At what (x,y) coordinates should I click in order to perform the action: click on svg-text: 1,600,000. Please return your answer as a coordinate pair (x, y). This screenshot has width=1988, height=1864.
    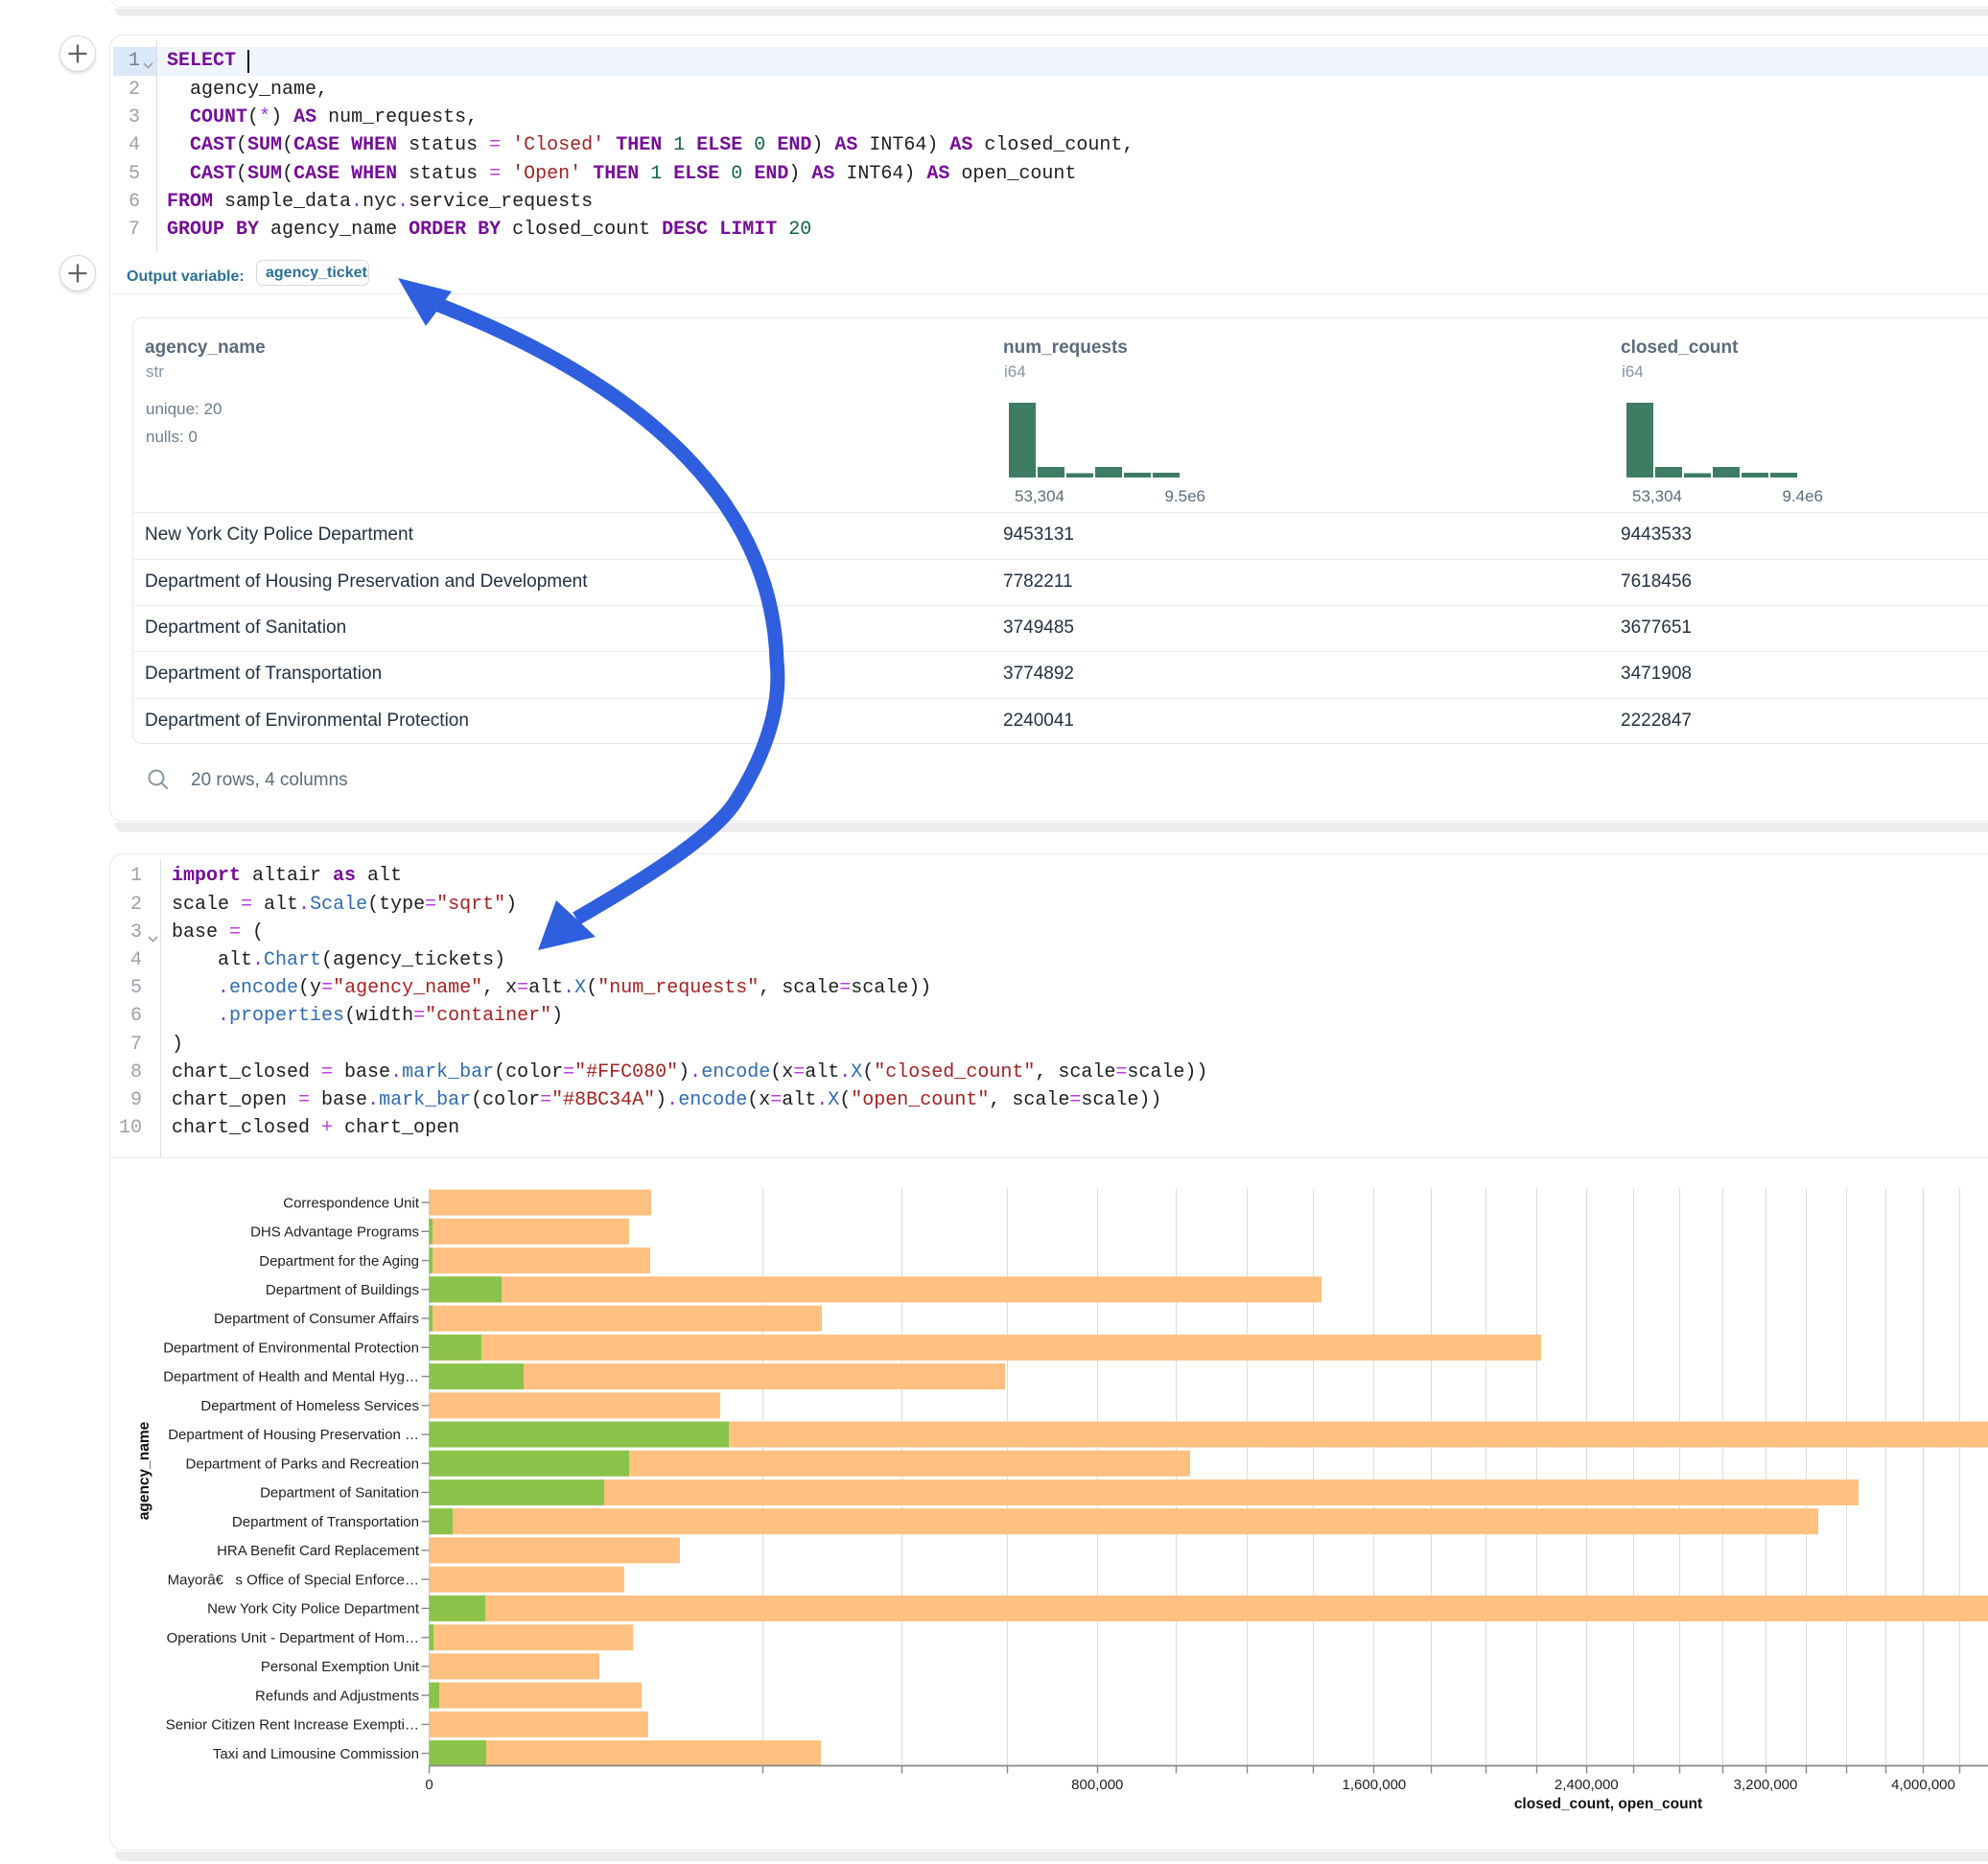
    Looking at the image, I should click on (1375, 1785).